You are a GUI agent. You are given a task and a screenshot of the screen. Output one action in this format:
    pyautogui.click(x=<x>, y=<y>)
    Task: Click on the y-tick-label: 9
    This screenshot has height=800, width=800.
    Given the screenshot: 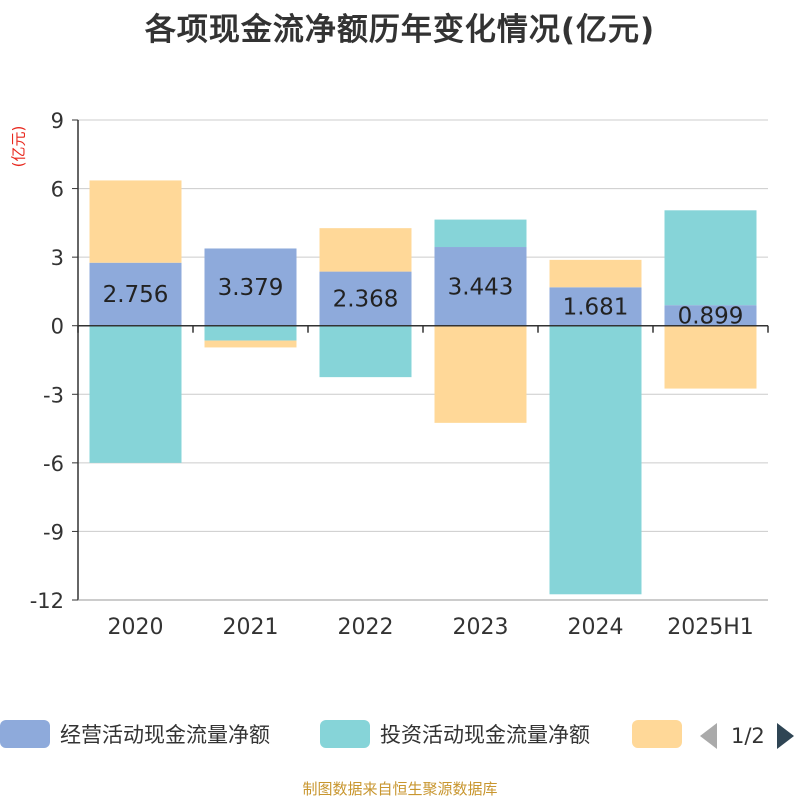 What is the action you would take?
    pyautogui.click(x=57, y=121)
    